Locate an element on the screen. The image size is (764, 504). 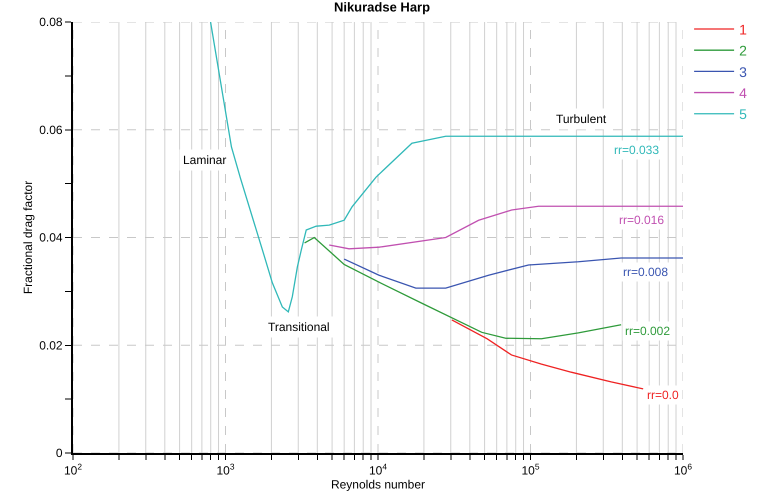
legend-label: 2 is located at coordinates (743, 50).